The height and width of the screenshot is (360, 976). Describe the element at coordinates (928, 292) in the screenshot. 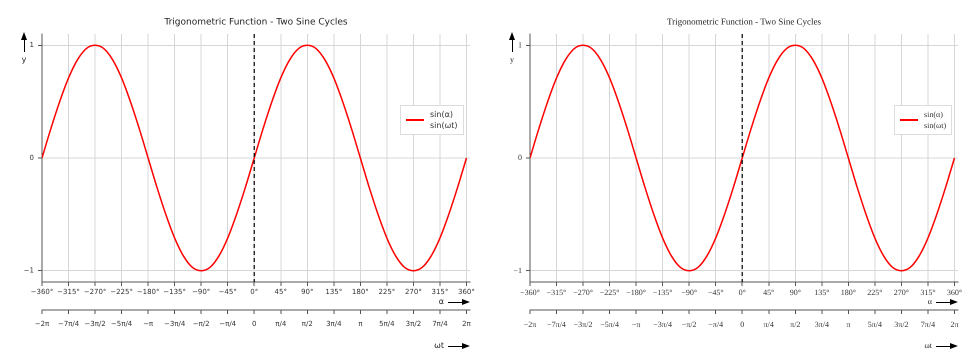

I see `x-tick-label: 315°` at that location.